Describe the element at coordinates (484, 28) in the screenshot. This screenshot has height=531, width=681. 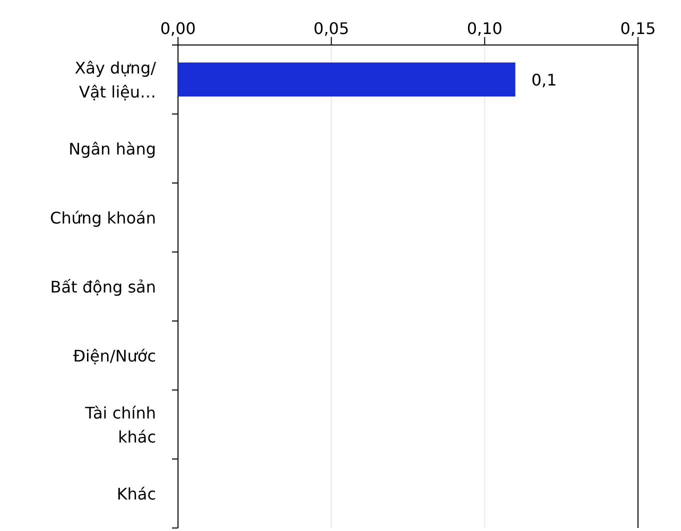
I see `x-tick-label: 0,10` at that location.